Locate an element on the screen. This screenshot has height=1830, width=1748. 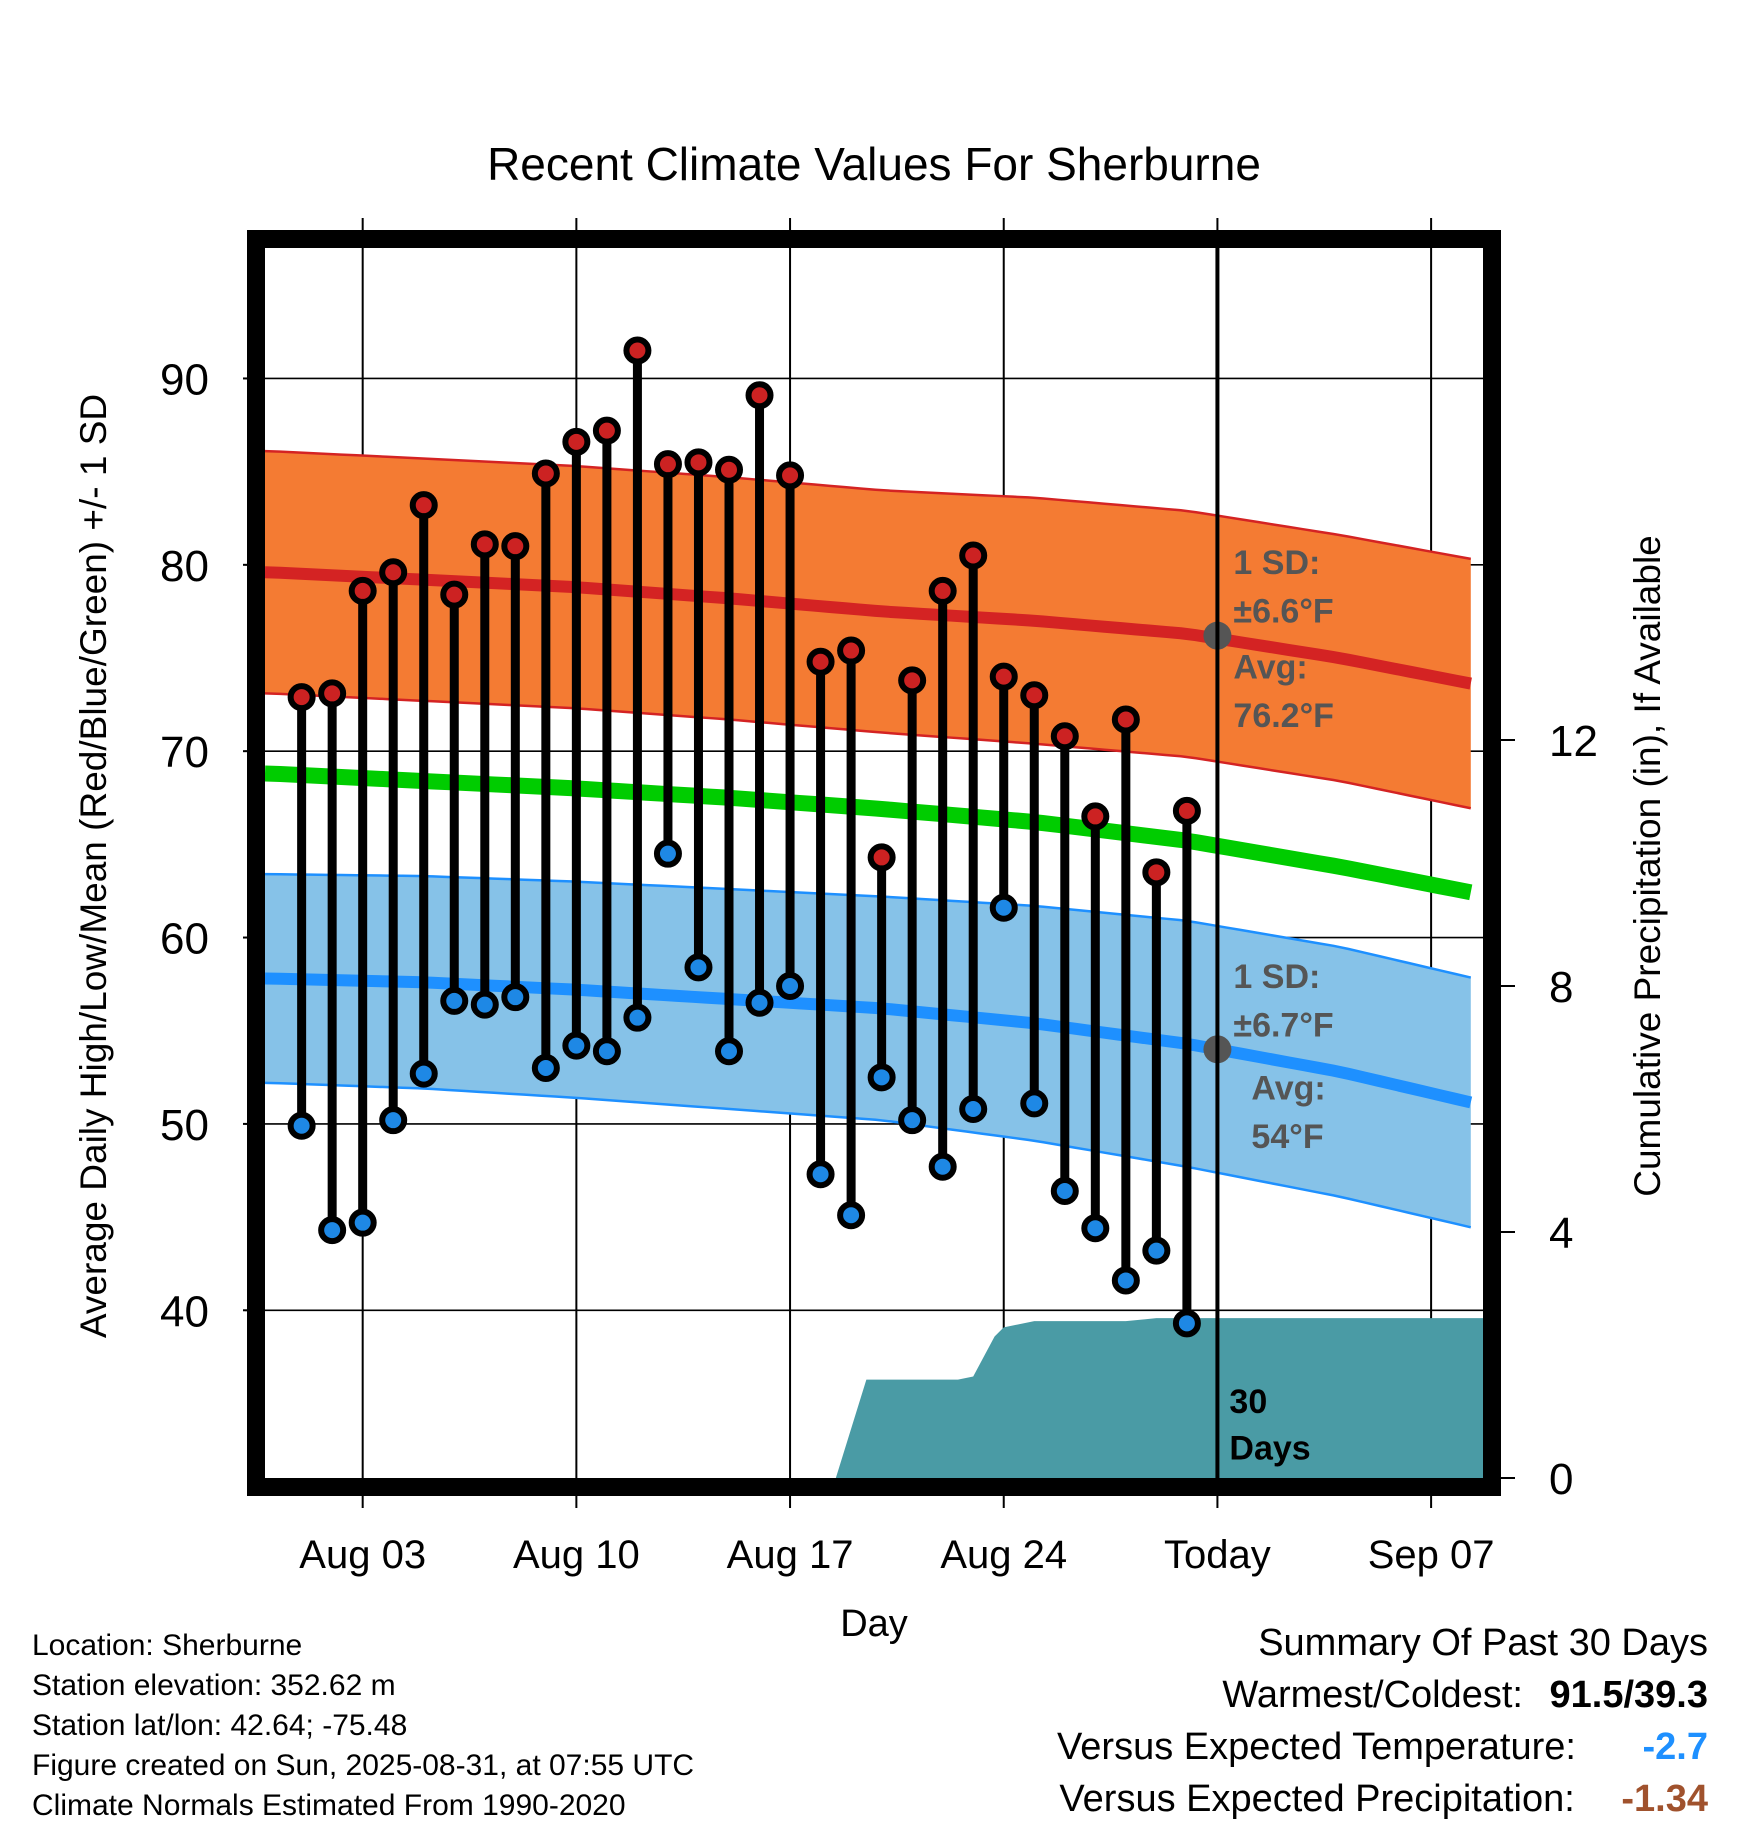
low-sd-label: 1 SD: is located at coordinates (1276, 977).